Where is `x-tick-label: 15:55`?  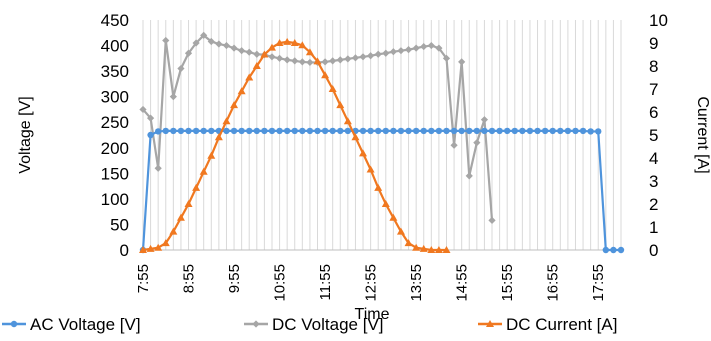
x-tick-label: 15:55 is located at coordinates (507, 283).